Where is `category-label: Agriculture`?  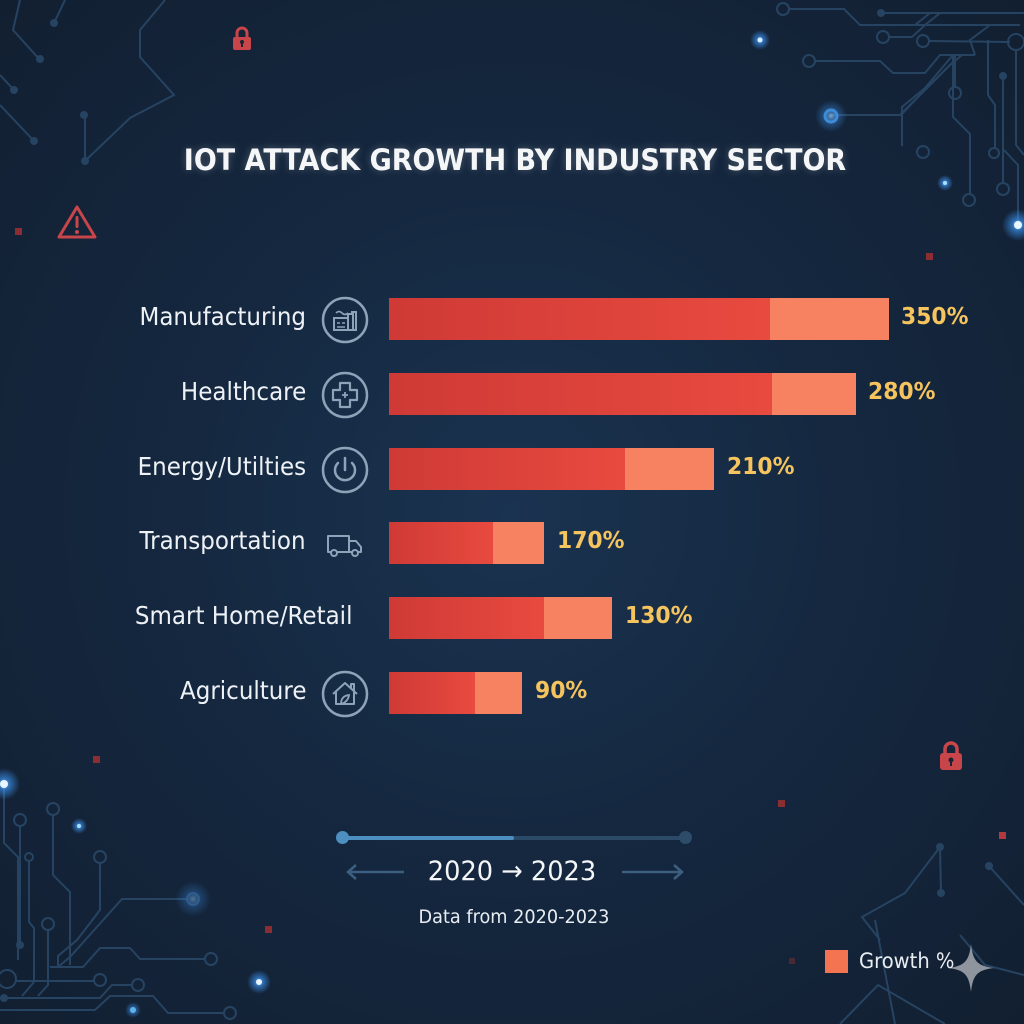 category-label: Agriculture is located at coordinates (243, 690).